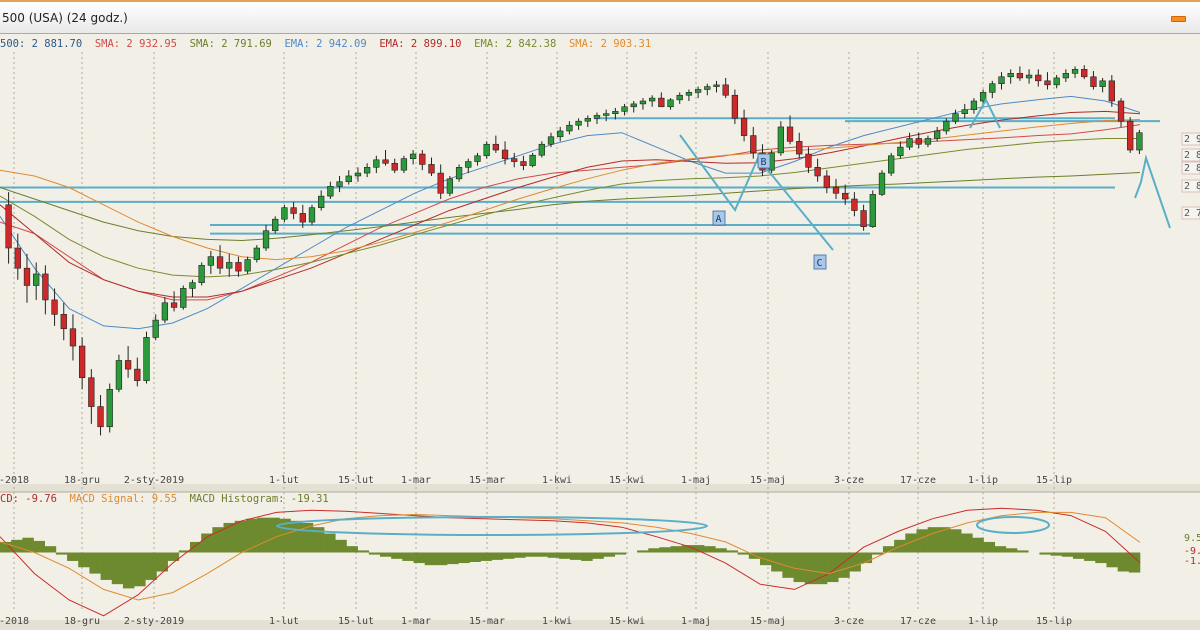 The width and height of the screenshot is (1200, 630). Describe the element at coordinates (82, 480) in the screenshot. I see `x-tick-label: 18-gru` at that location.